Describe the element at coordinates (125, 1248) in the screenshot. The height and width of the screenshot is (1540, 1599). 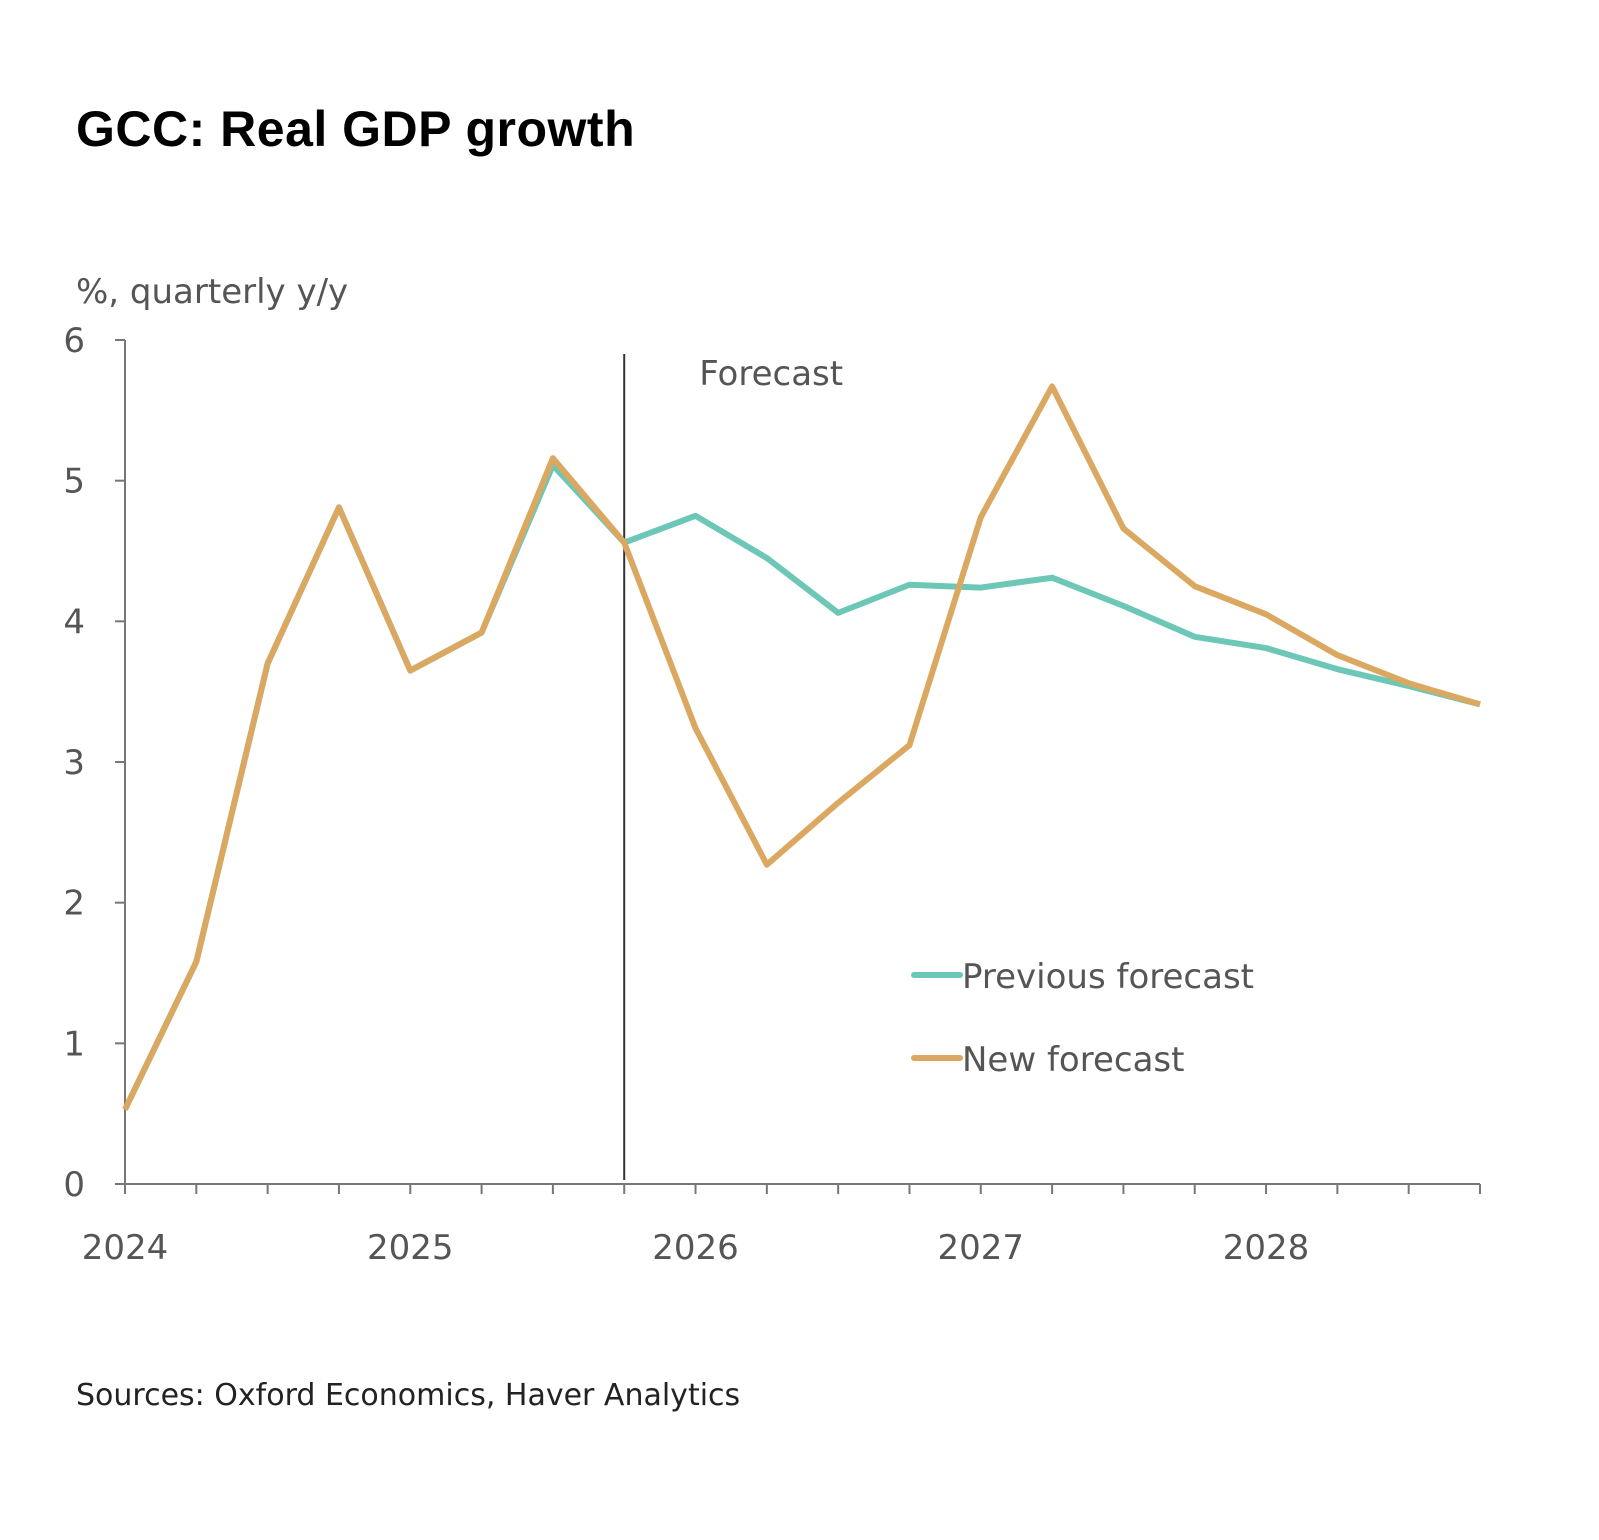
I see `x-tick-label: 2024` at that location.